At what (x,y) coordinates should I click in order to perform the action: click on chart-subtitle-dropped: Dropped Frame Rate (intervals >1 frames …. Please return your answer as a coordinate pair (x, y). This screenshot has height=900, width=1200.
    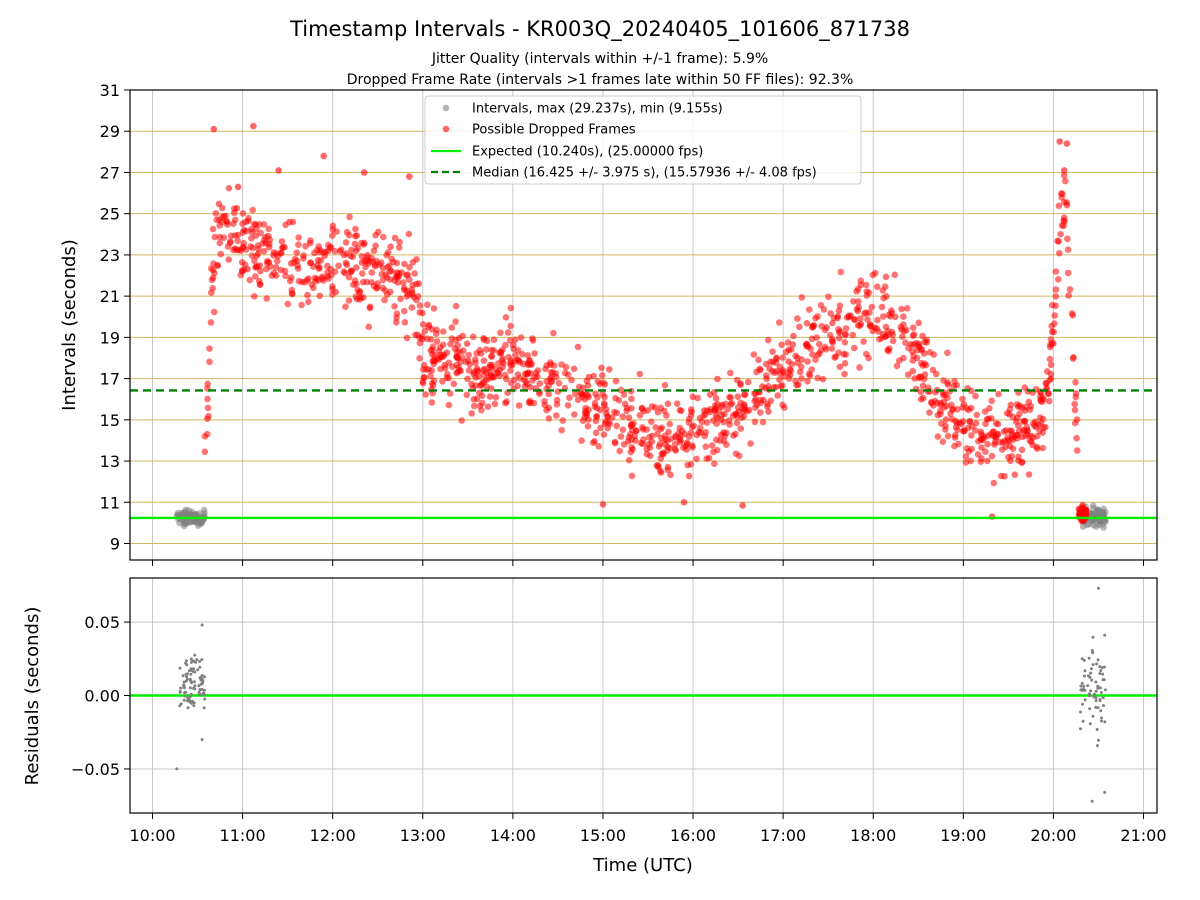
    Looking at the image, I should click on (600, 80).